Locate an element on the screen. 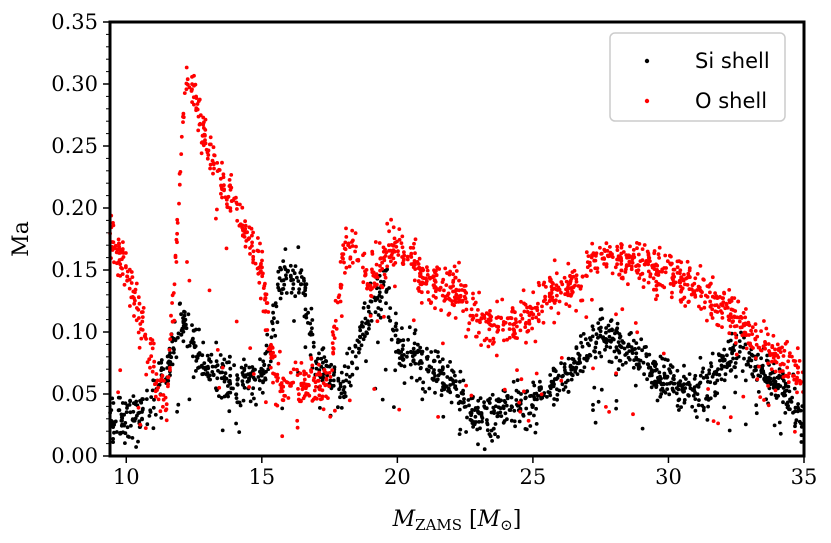  x-tick-label: 20 is located at coordinates (397, 477).